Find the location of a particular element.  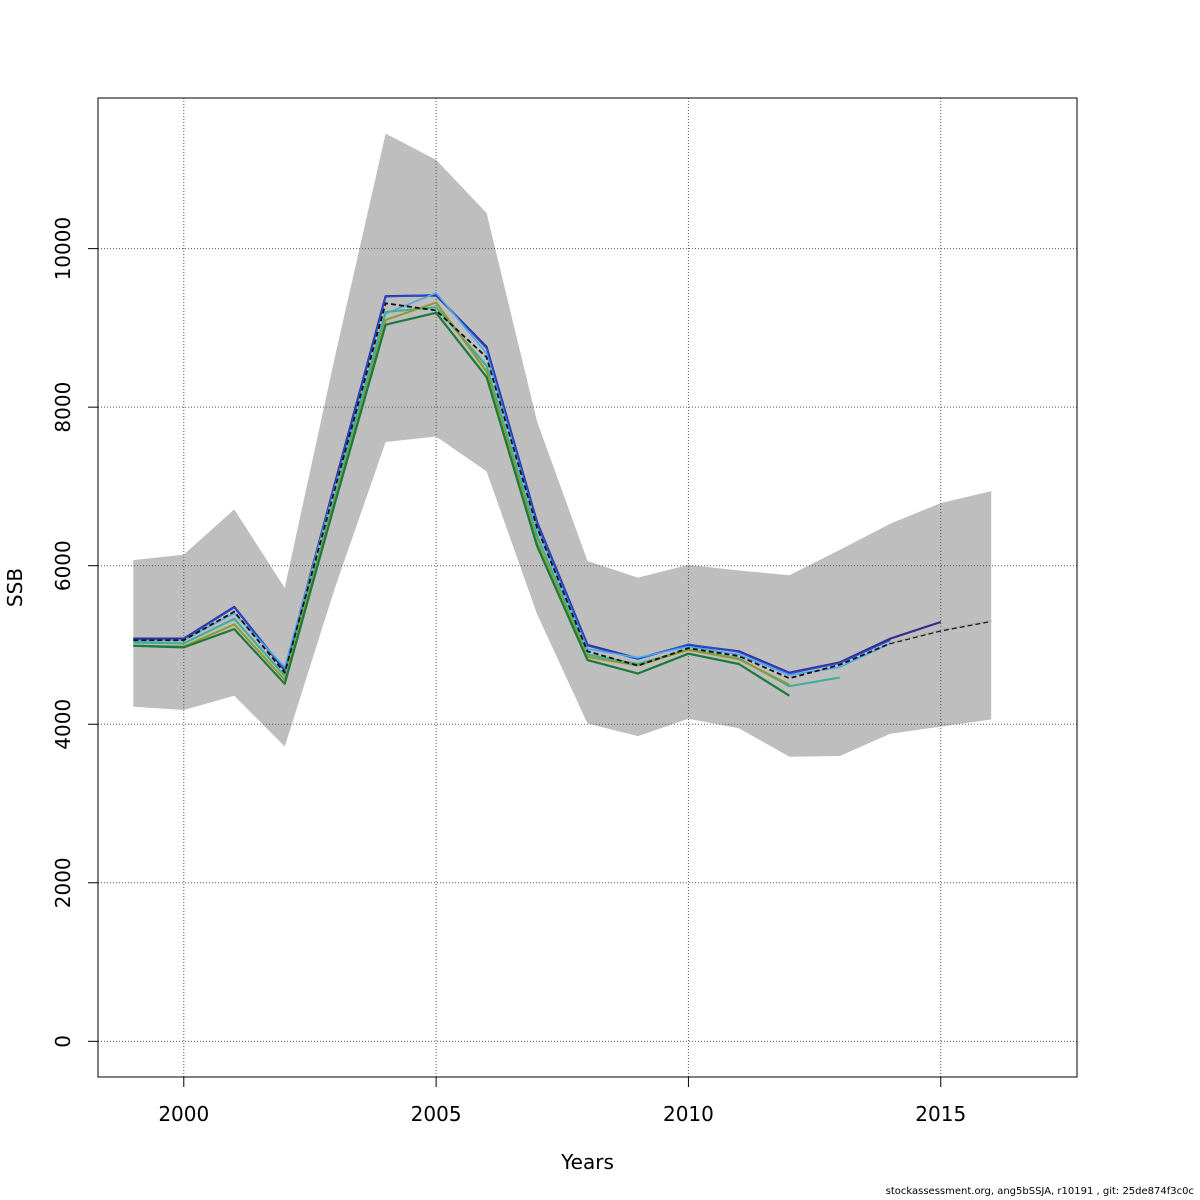

x-tick-label: 2010 is located at coordinates (688, 1114).